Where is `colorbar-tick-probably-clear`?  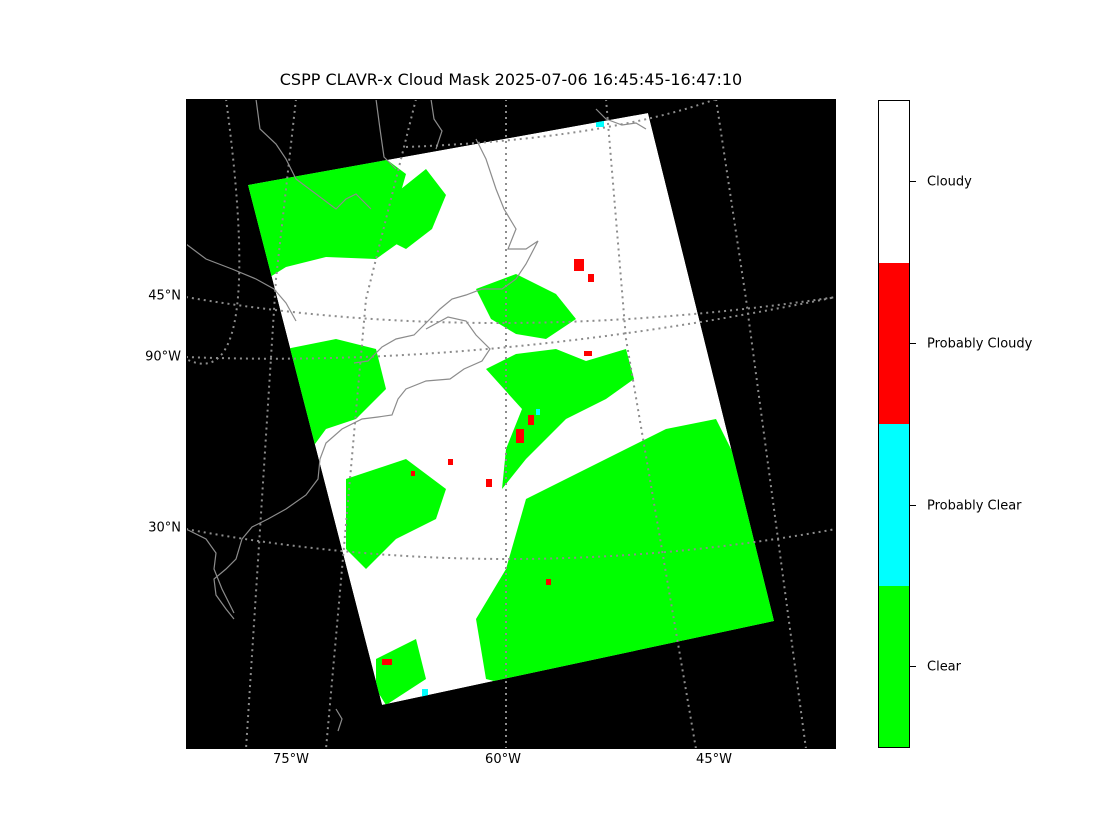
colorbar-tick-probably-clear is located at coordinates (913, 505).